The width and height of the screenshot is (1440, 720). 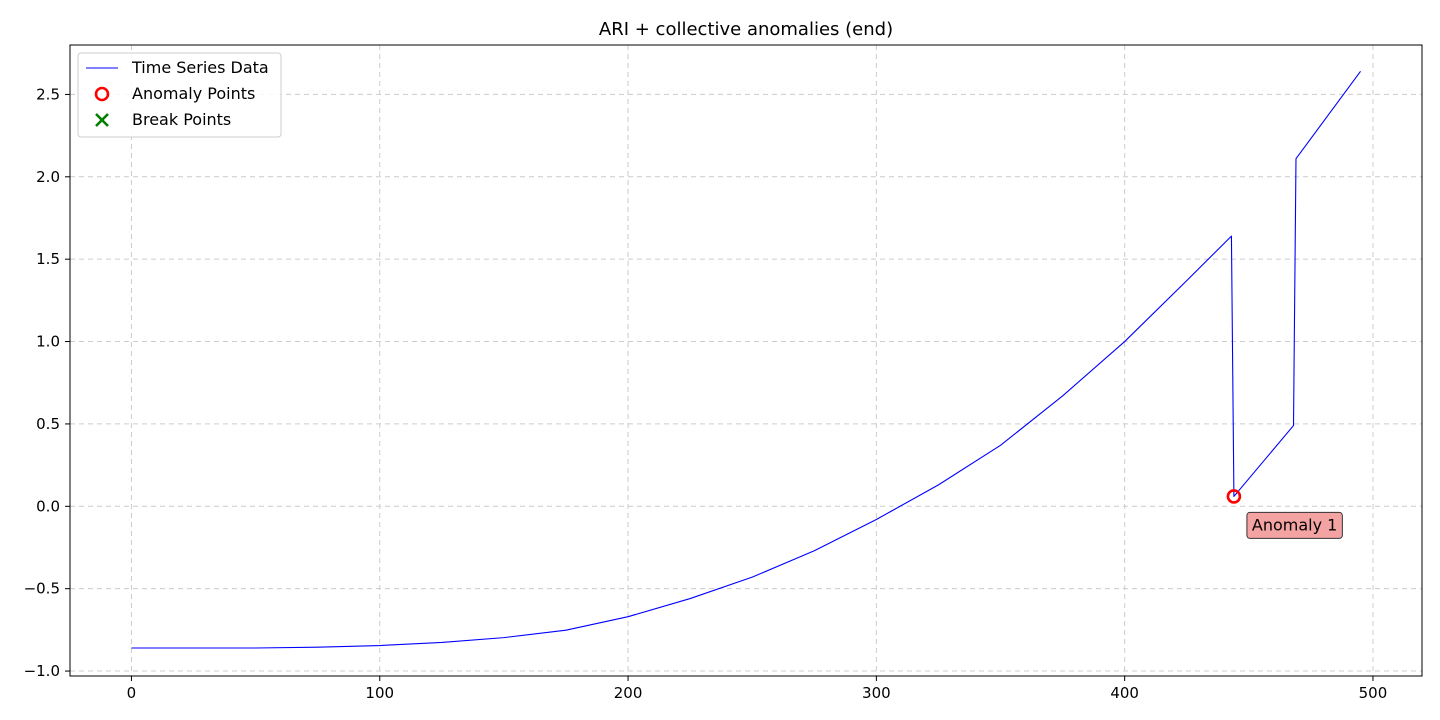 What do you see at coordinates (181, 119) in the screenshot?
I see `legend-label: Break Points` at bounding box center [181, 119].